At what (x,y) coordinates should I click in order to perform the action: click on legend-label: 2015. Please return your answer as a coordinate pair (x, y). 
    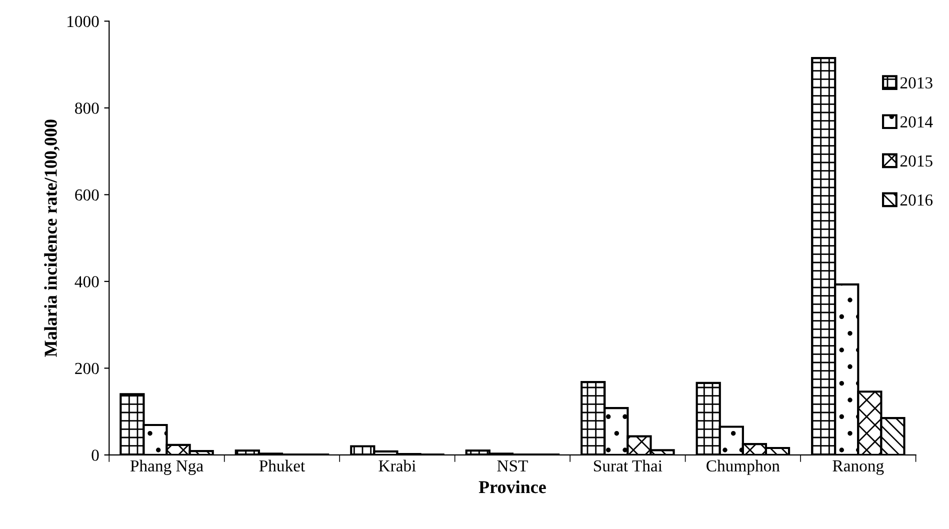
    Looking at the image, I should click on (916, 161).